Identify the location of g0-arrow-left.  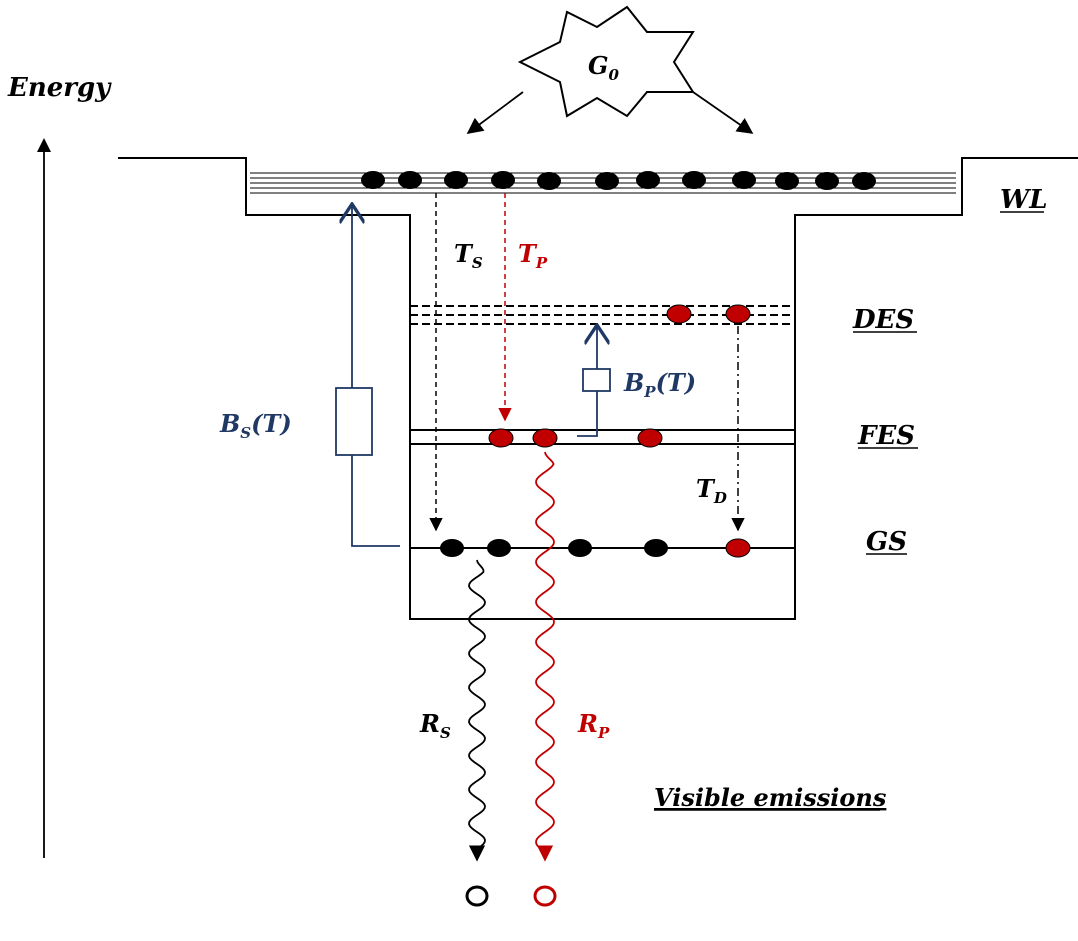
(495, 112).